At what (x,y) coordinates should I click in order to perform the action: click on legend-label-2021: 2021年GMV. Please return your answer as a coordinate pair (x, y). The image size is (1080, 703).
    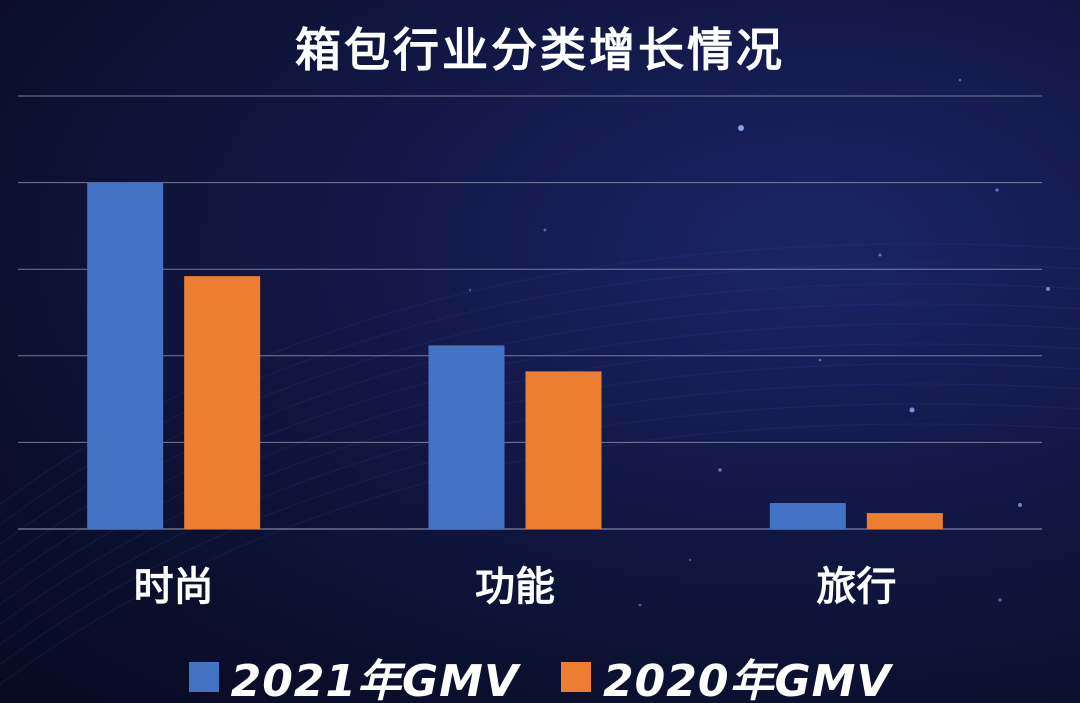
    Looking at the image, I should click on (374, 679).